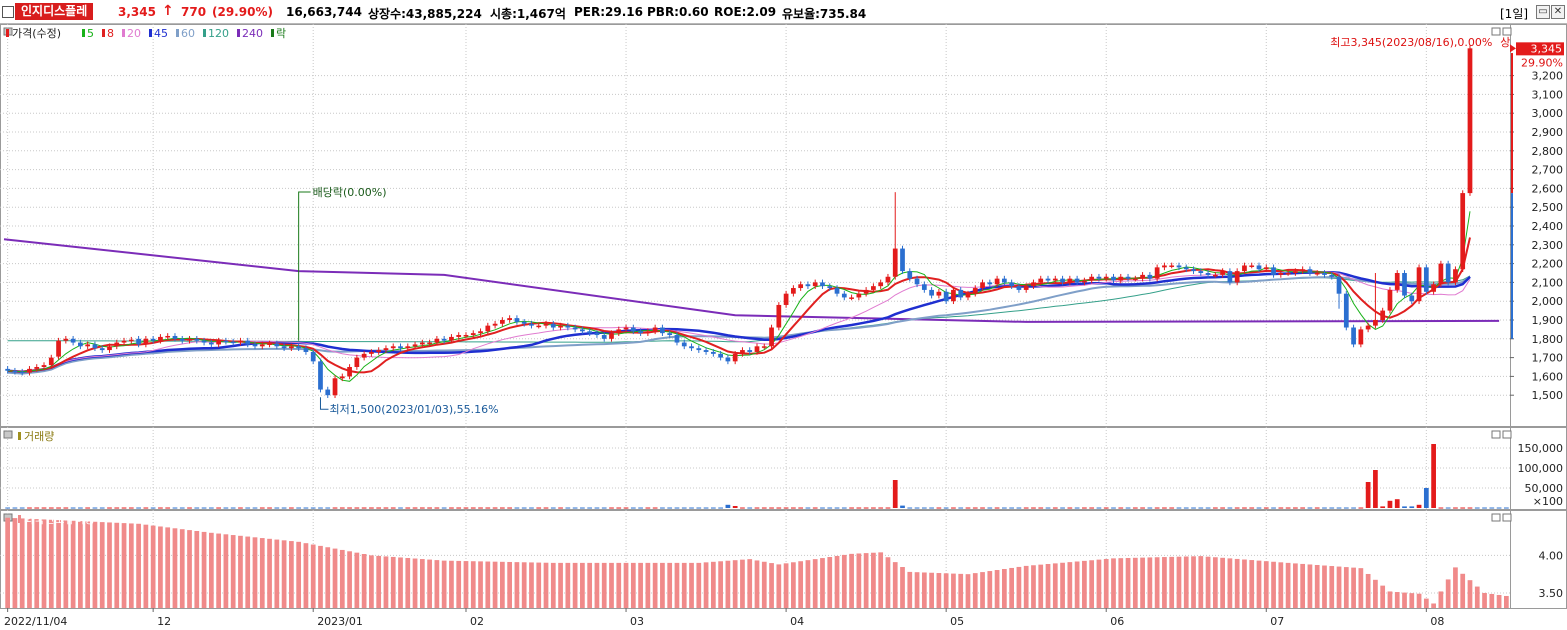  Describe the element at coordinates (54, 11) in the screenshot. I see `stock-name-badge: 인지디스플레` at that location.